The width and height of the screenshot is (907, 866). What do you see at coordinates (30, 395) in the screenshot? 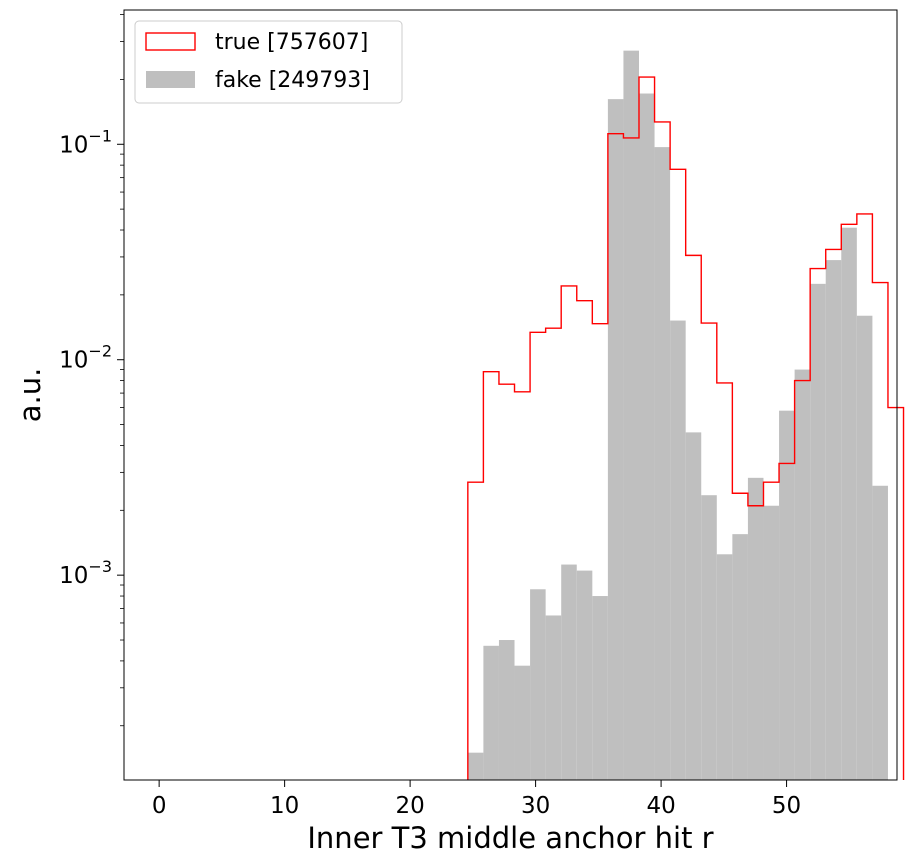
I see `y-axis-label: a.u.` at bounding box center [30, 395].